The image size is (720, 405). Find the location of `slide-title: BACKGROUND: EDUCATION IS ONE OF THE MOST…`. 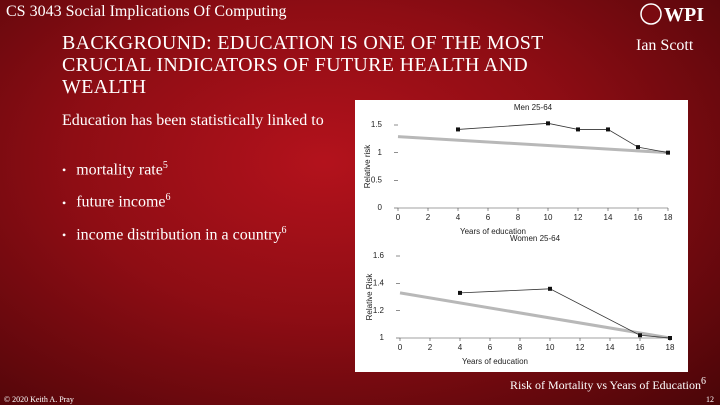

slide-title: BACKGROUND: EDUCATION IS ONE OF THE MOST… is located at coordinates (303, 65).